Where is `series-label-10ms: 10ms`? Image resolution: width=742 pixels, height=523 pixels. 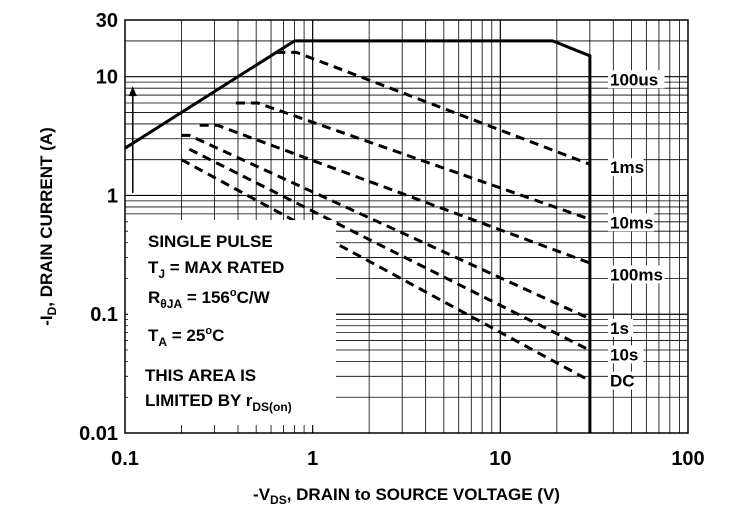 series-label-10ms: 10ms is located at coordinates (631, 222).